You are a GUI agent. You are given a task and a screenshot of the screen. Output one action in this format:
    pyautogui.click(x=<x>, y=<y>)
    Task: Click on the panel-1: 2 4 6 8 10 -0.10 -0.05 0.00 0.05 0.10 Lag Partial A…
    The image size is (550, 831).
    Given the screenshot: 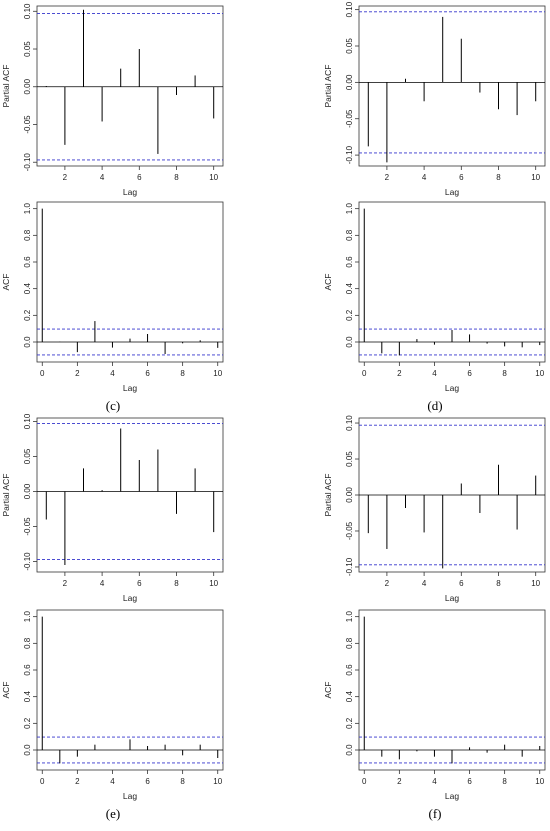 What is the action you would take?
    pyautogui.click(x=112, y=100)
    